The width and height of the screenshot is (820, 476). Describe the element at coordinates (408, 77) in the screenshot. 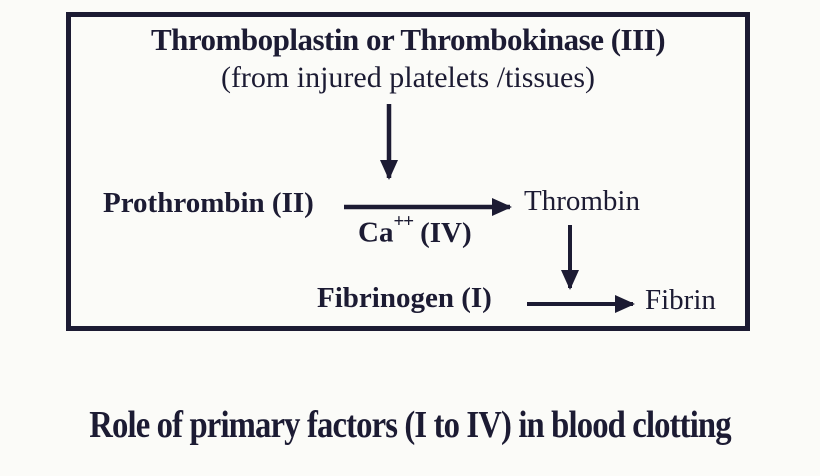

I see `thromboplastin-source-note: (from injured platelets /tissues)` at that location.